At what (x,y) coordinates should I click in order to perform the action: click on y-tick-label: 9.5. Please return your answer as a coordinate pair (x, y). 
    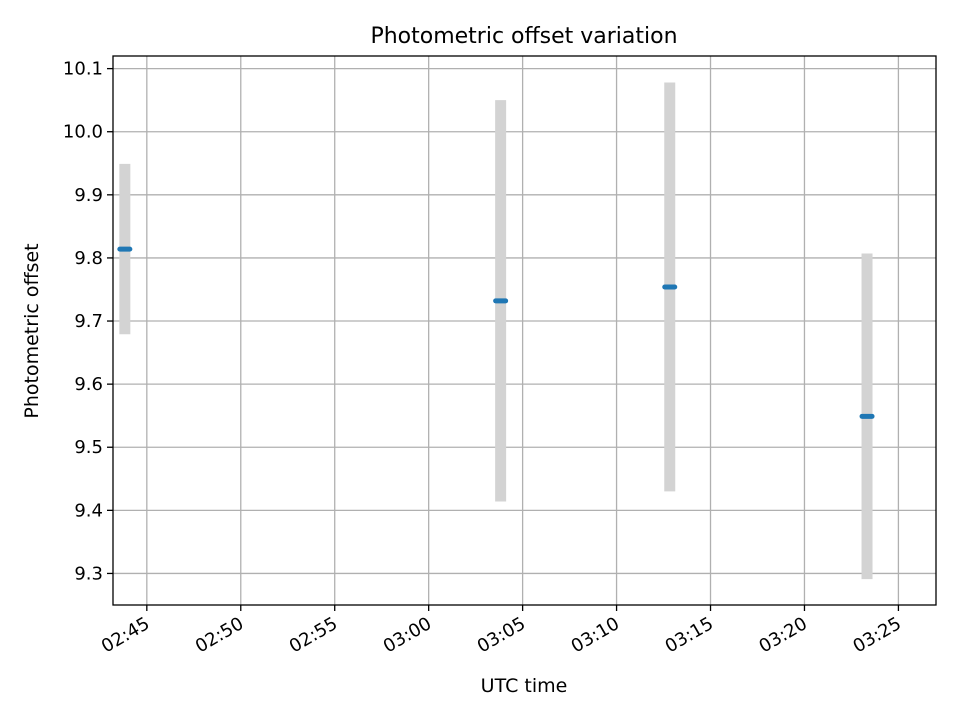
    Looking at the image, I should click on (88, 447).